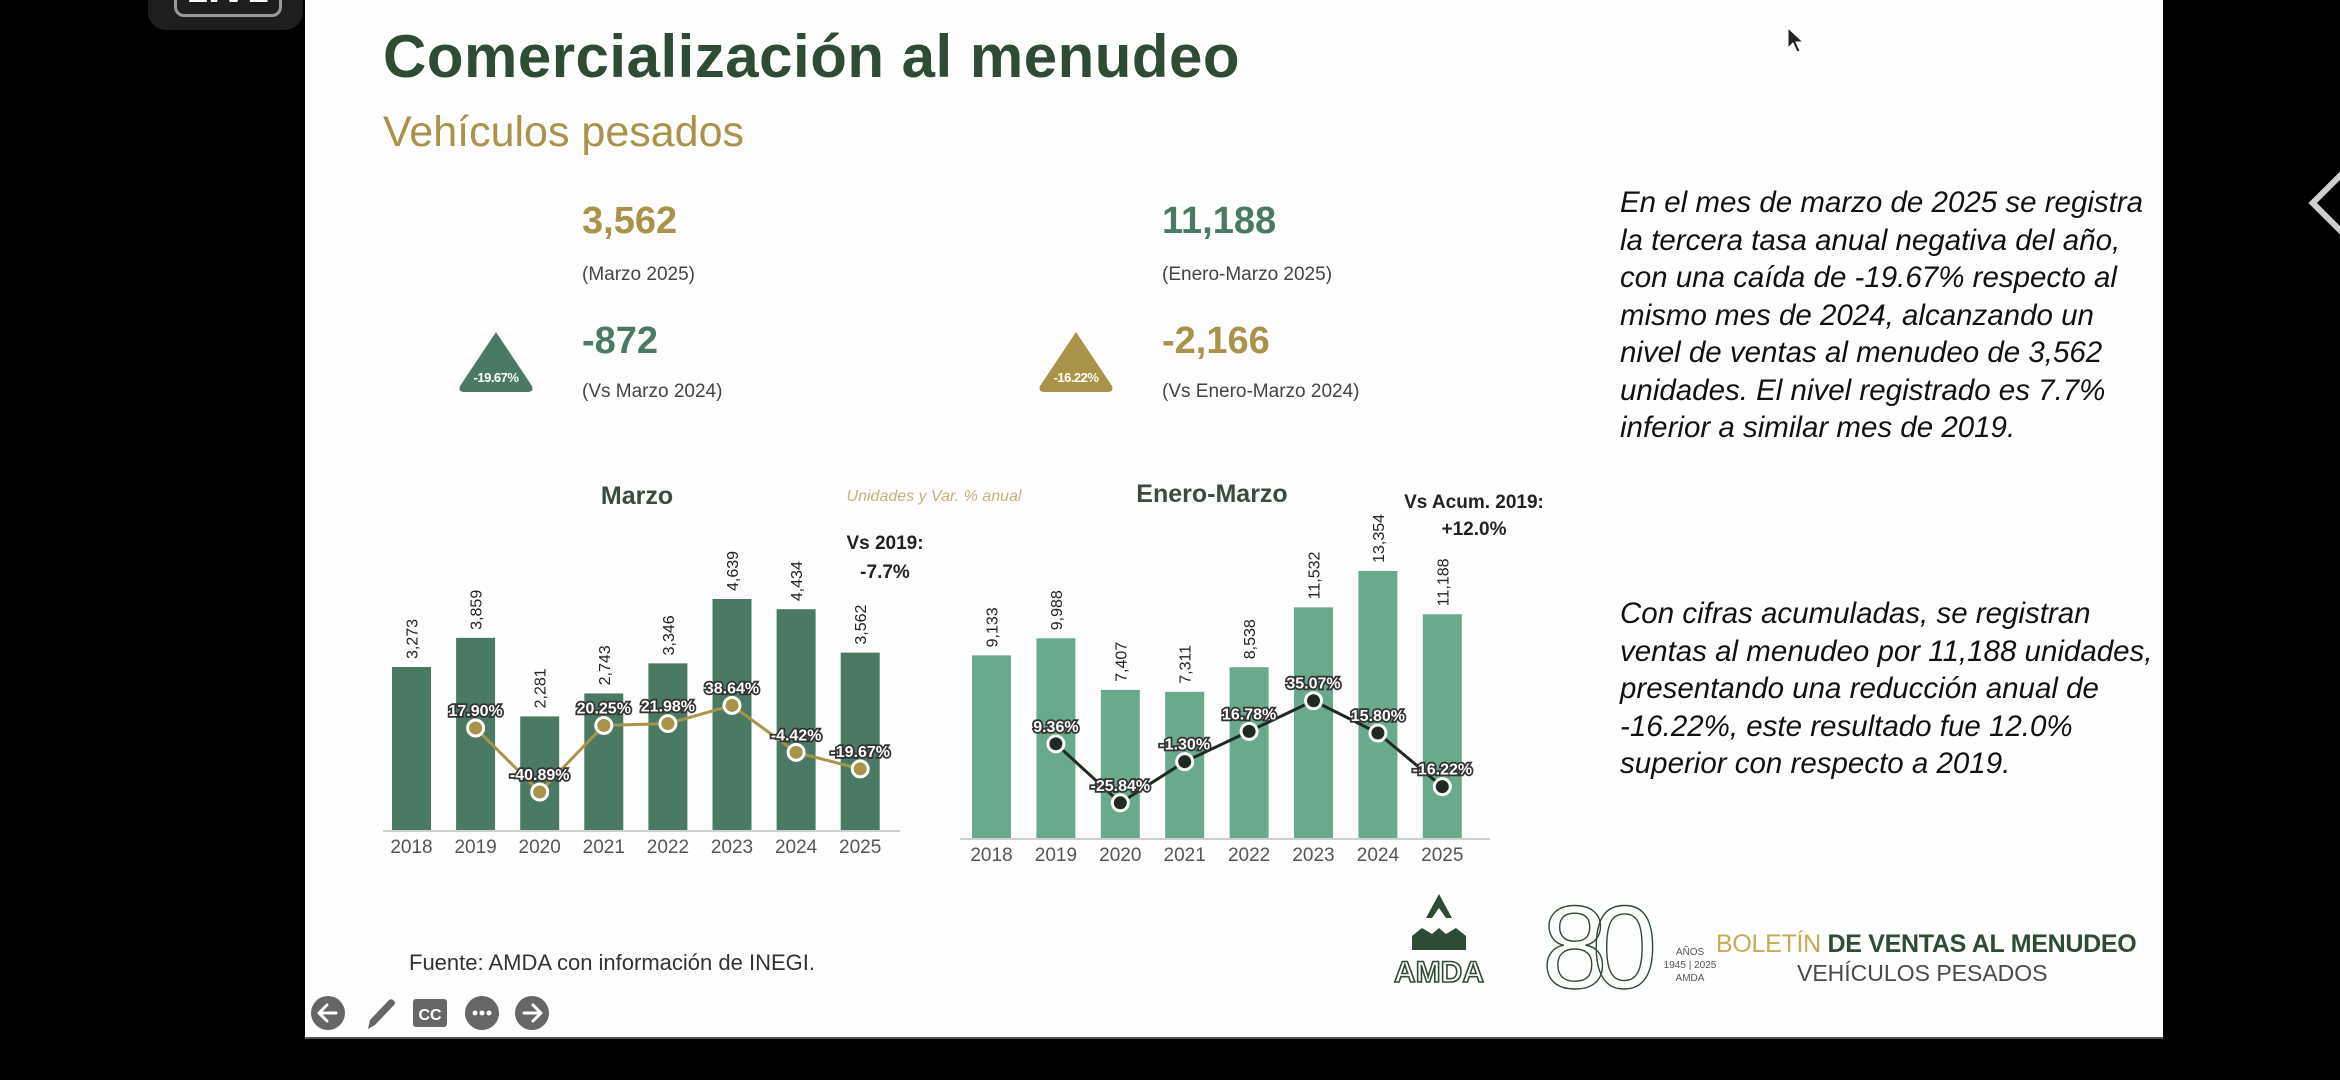 This screenshot has height=1080, width=2340. Describe the element at coordinates (1247, 274) in the screenshot. I see `kpi-ytd-units-label: (Enero-Marzo 2025)` at that location.